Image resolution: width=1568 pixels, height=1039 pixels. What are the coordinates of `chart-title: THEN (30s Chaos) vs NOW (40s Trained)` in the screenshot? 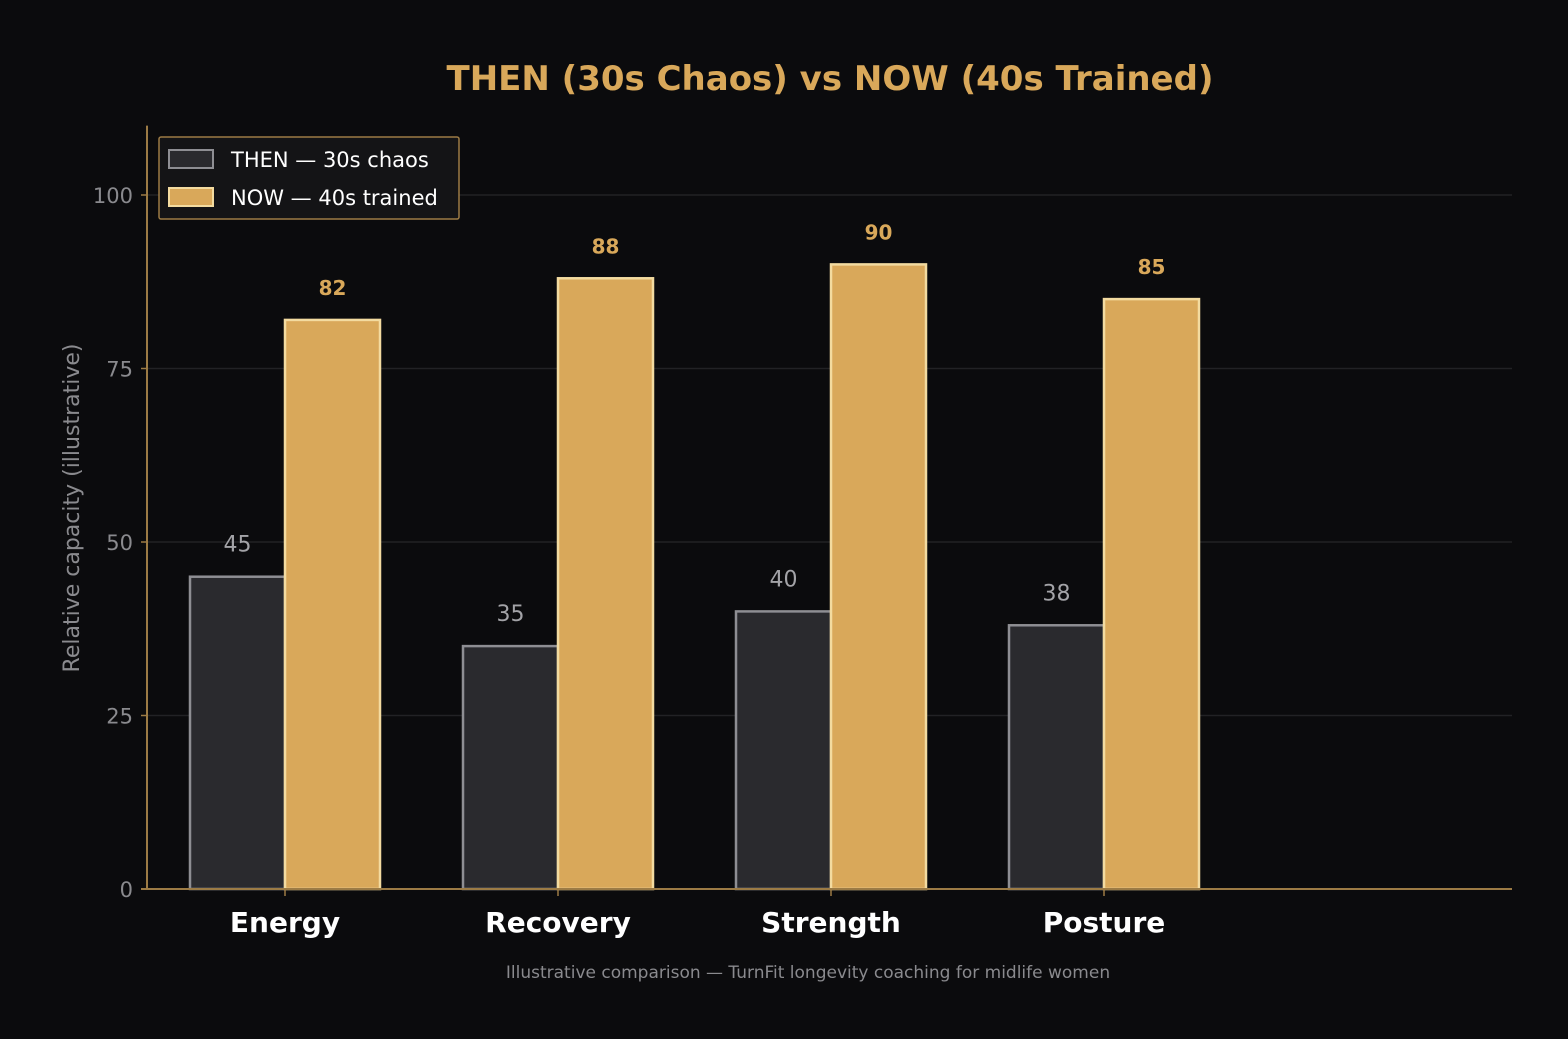 It's located at (830, 79).